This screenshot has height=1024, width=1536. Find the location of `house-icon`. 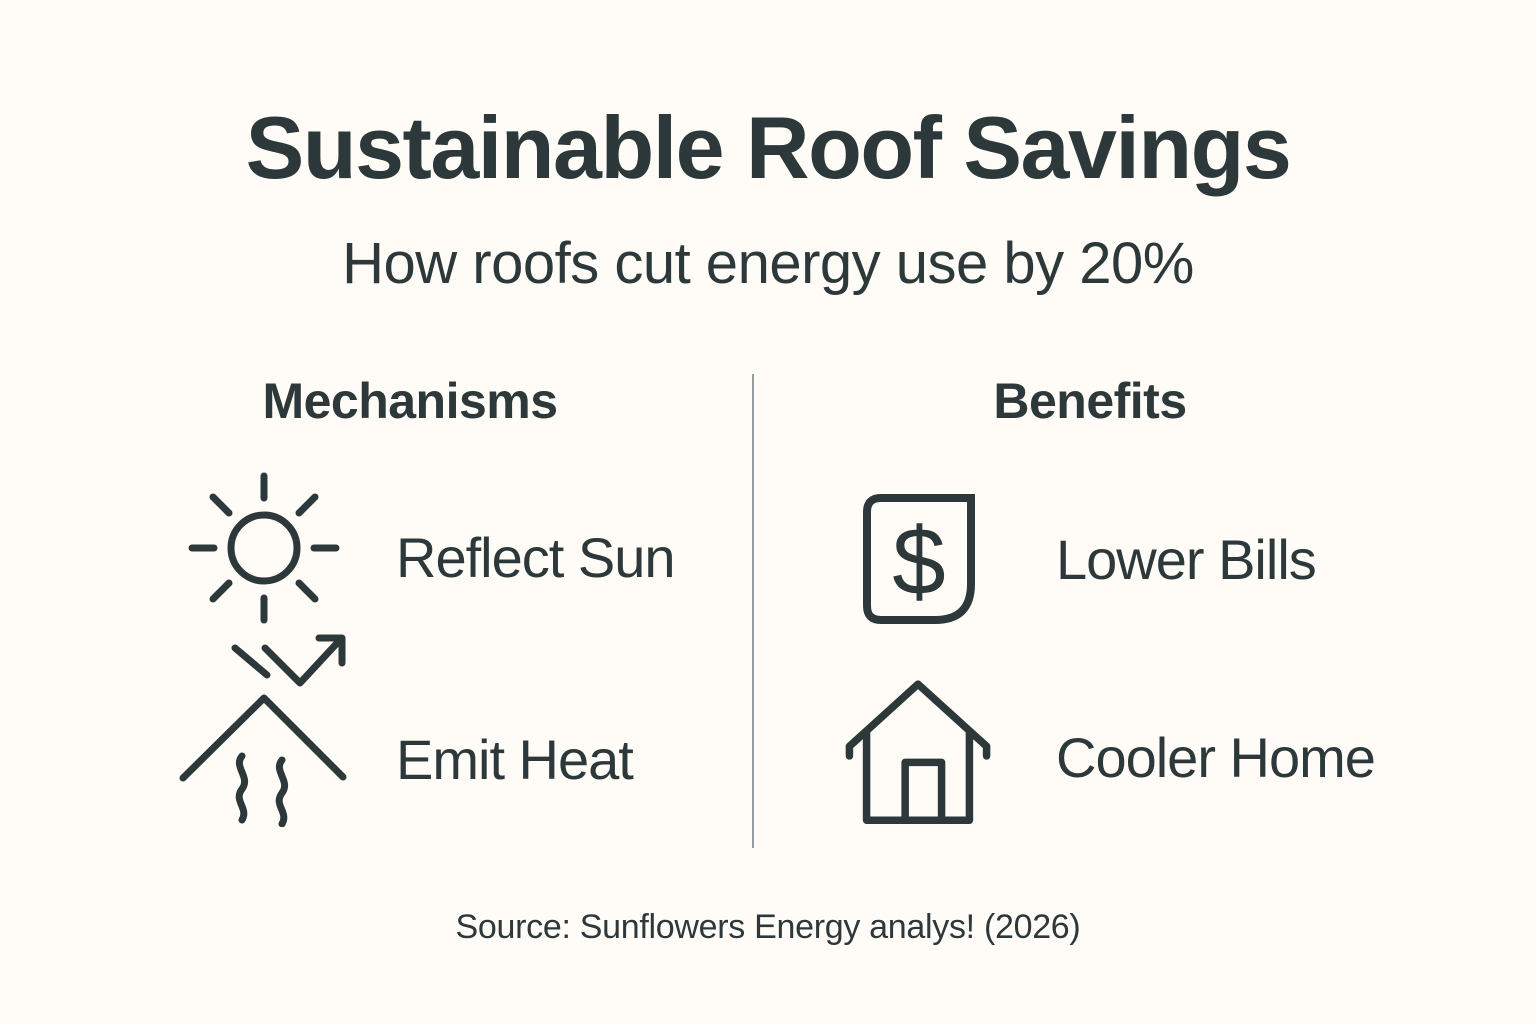

house-icon is located at coordinates (918, 752).